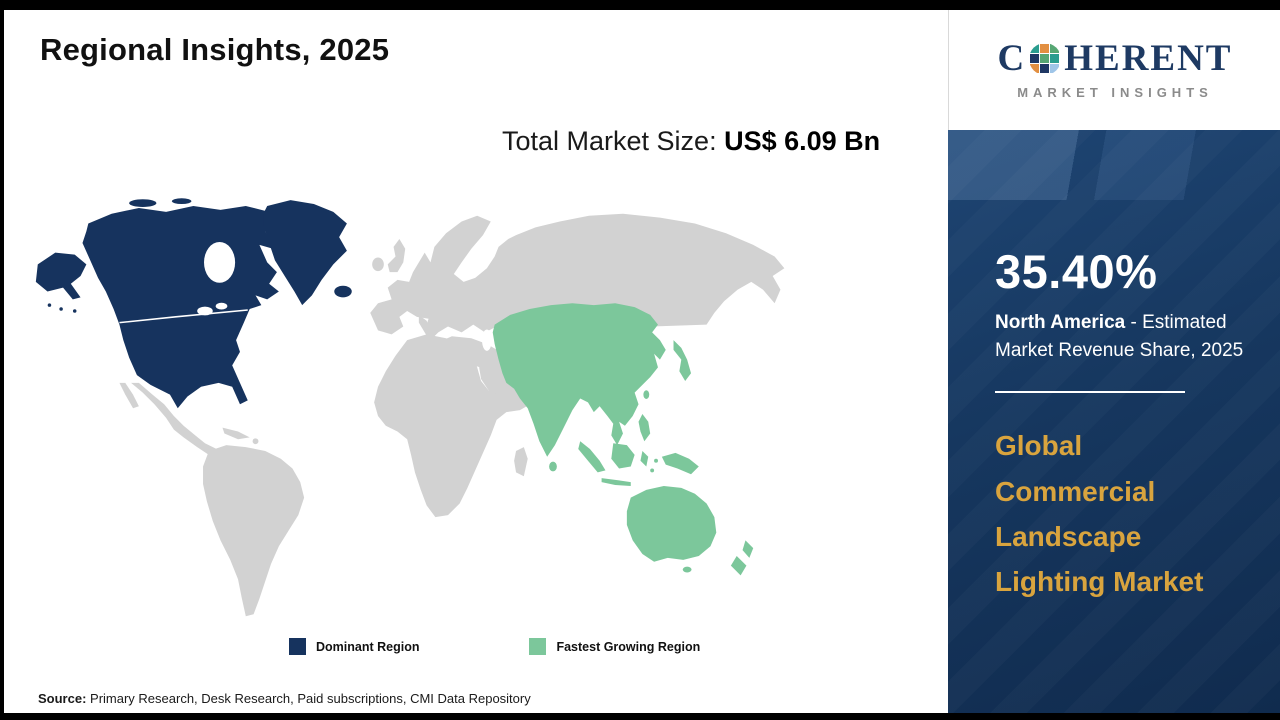 This screenshot has height=720, width=1280. I want to click on total-market-size: Total Market Size: US$ 6.09 Bn, so click(698, 141).